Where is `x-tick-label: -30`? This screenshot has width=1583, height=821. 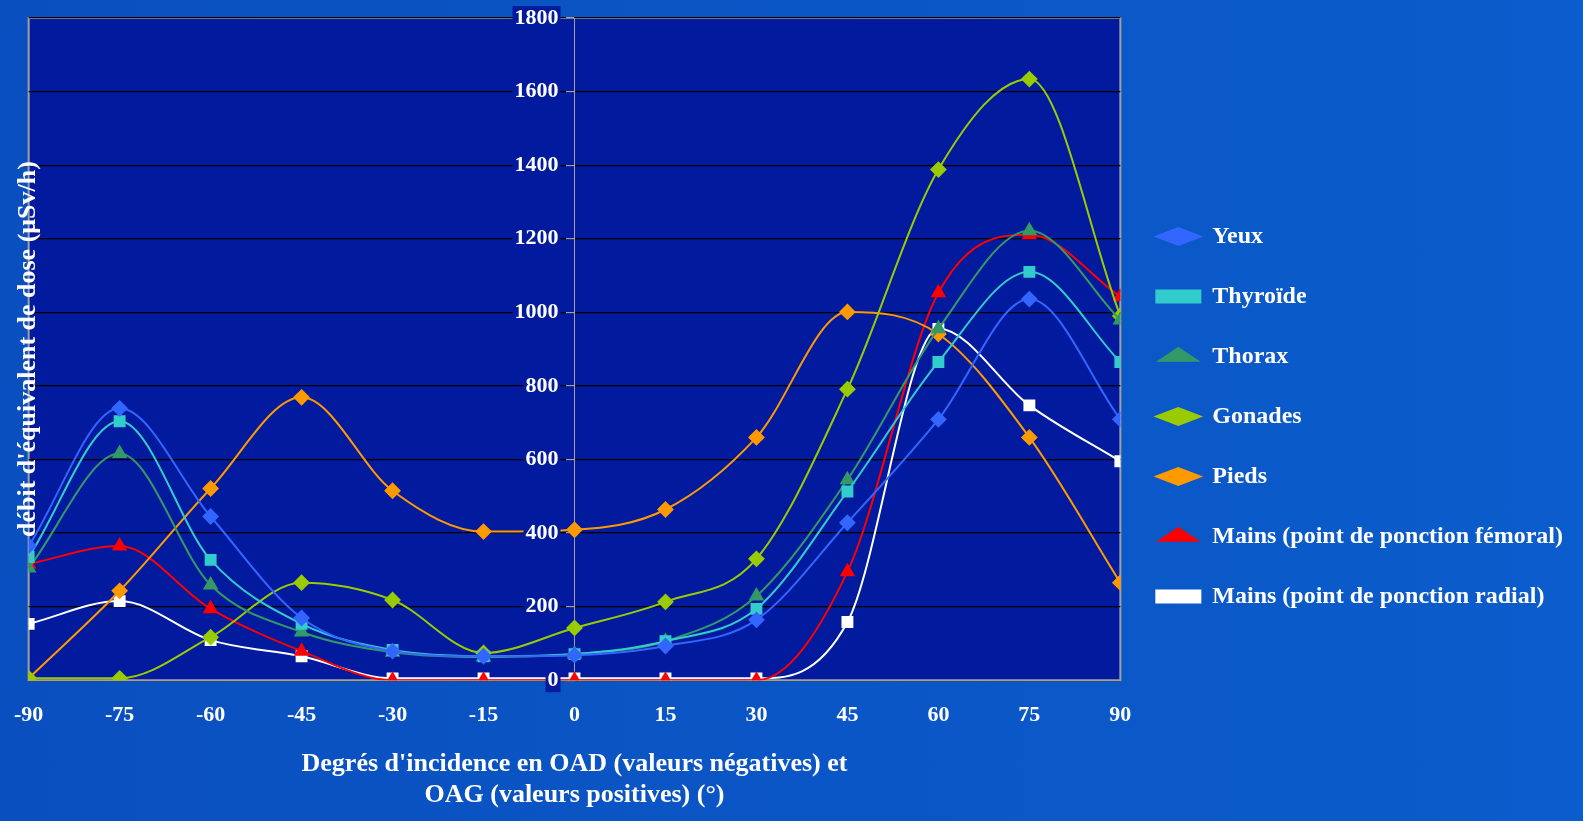 x-tick-label: -30 is located at coordinates (392, 714).